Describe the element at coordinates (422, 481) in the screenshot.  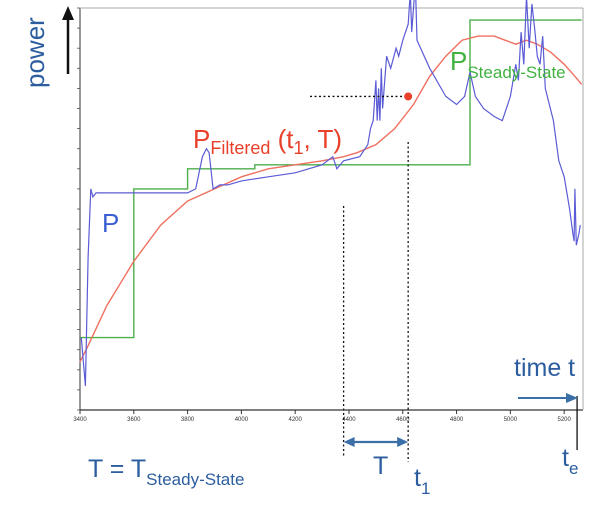
I see `t1-label: t1` at that location.